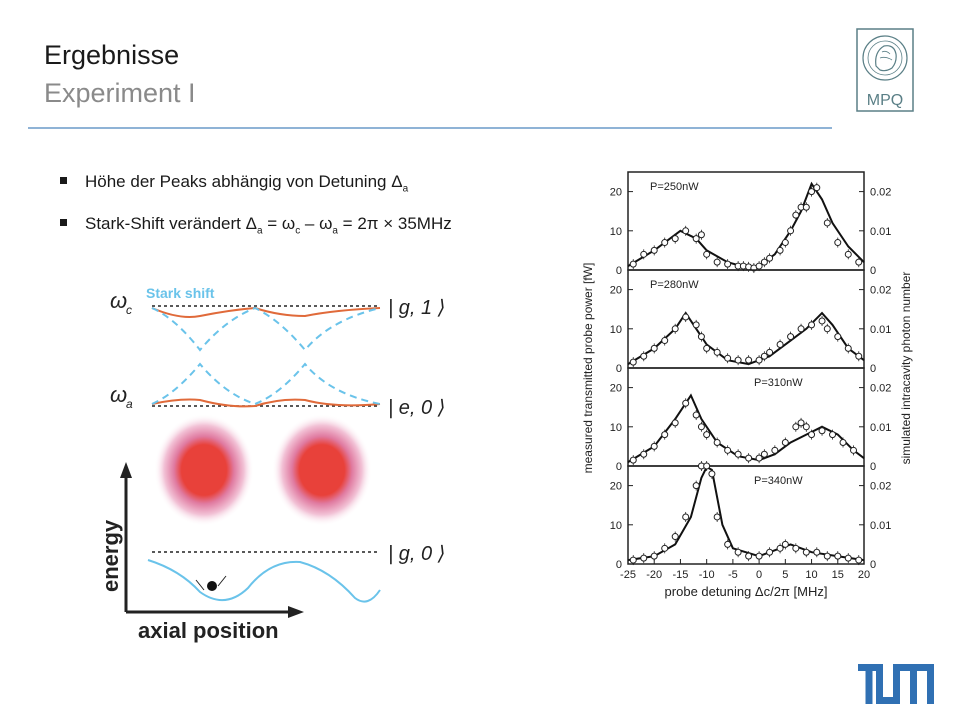 The image size is (960, 720). Describe the element at coordinates (416, 554) in the screenshot. I see `ket-g0-label: | g, 0 ⟩` at that location.